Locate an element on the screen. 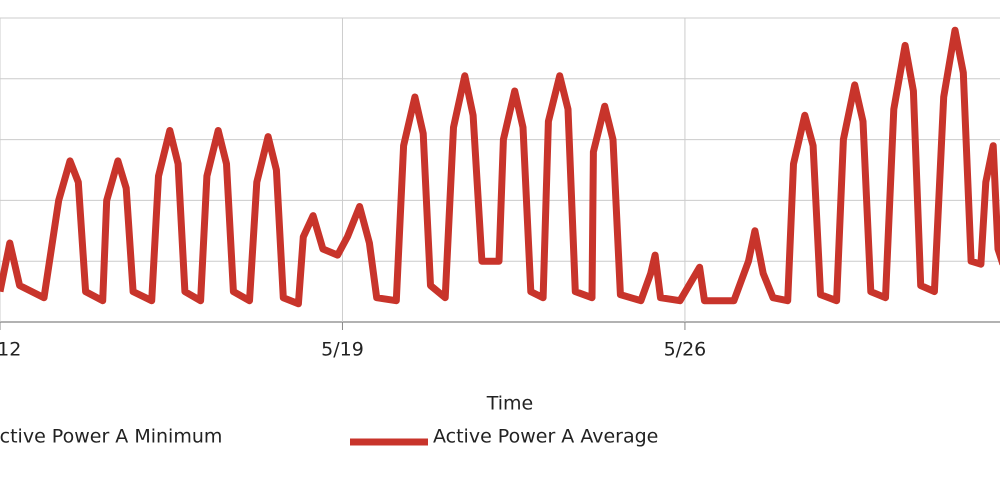  x-tick-label: 5/12 is located at coordinates (10, 350).